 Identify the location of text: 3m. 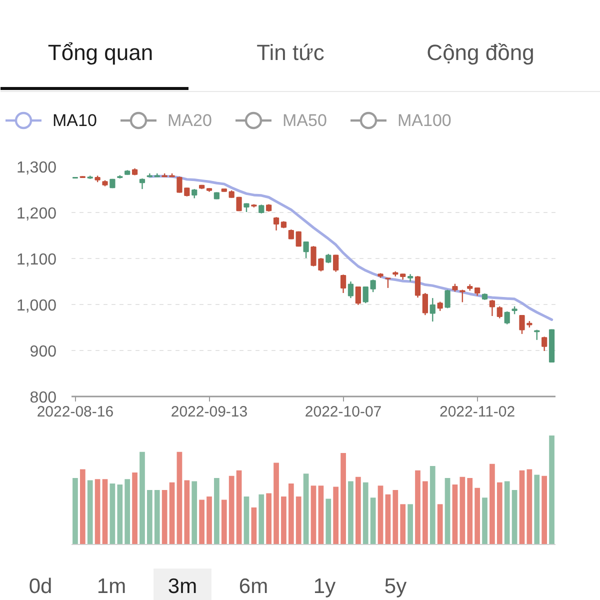
(183, 586).